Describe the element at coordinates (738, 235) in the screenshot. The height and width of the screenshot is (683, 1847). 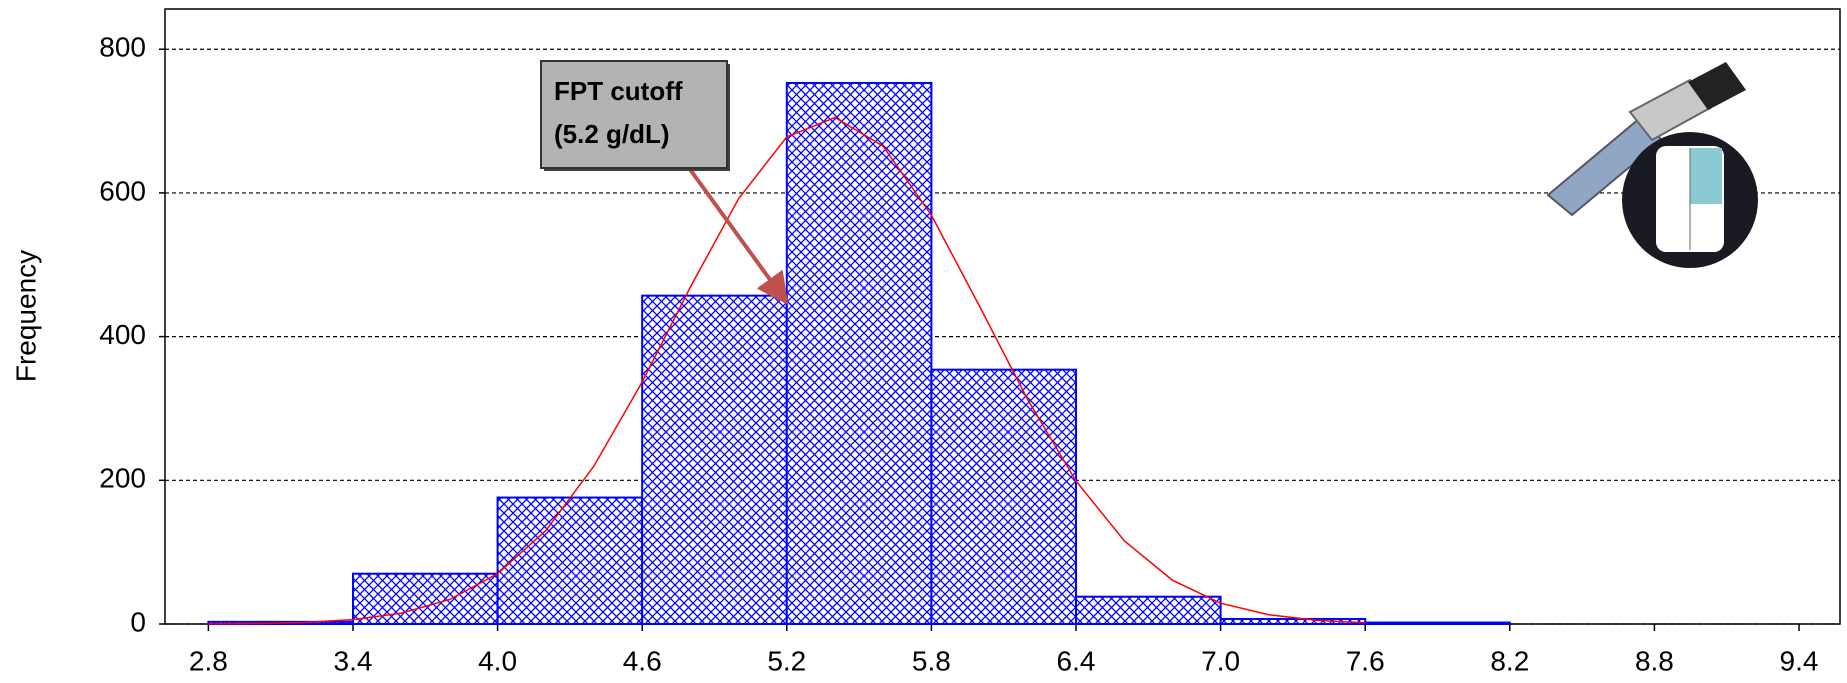
I see `annotation-arrow` at that location.